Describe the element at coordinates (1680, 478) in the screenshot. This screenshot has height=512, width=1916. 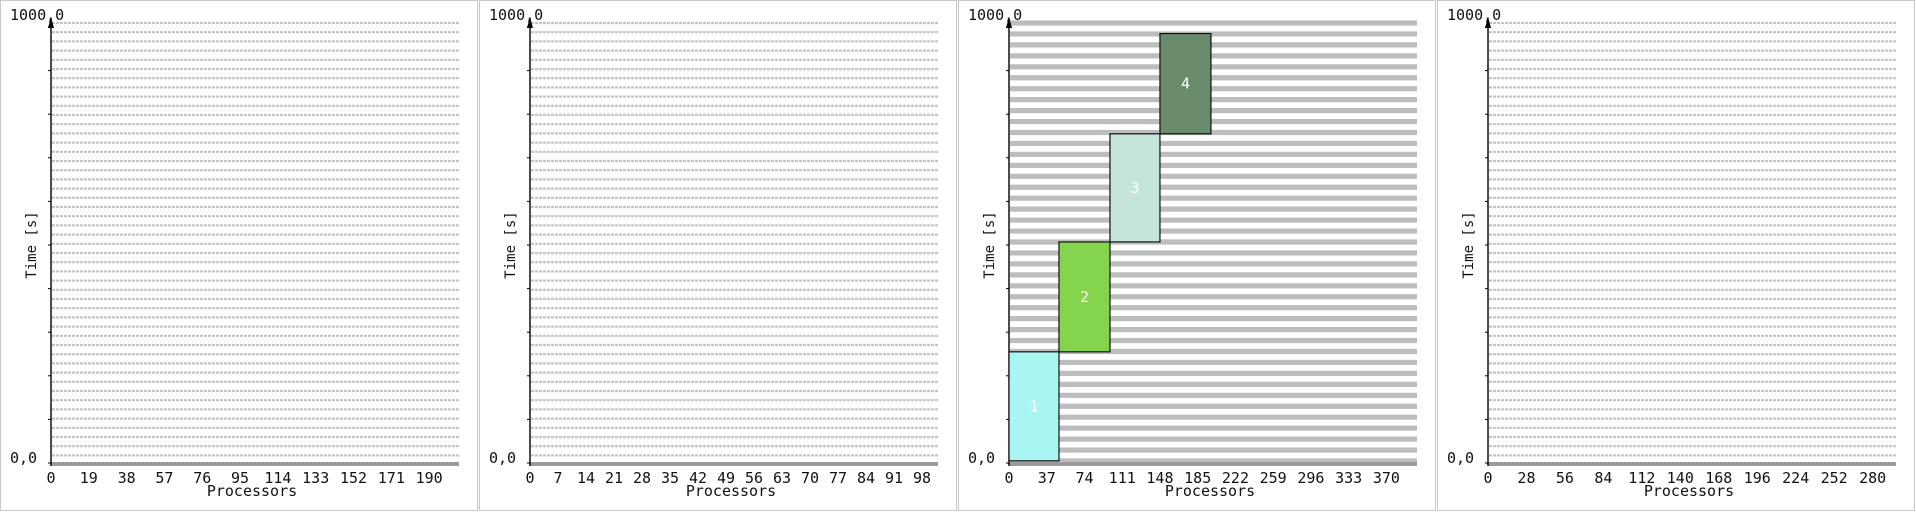
I see `x-tick-label: 140` at that location.